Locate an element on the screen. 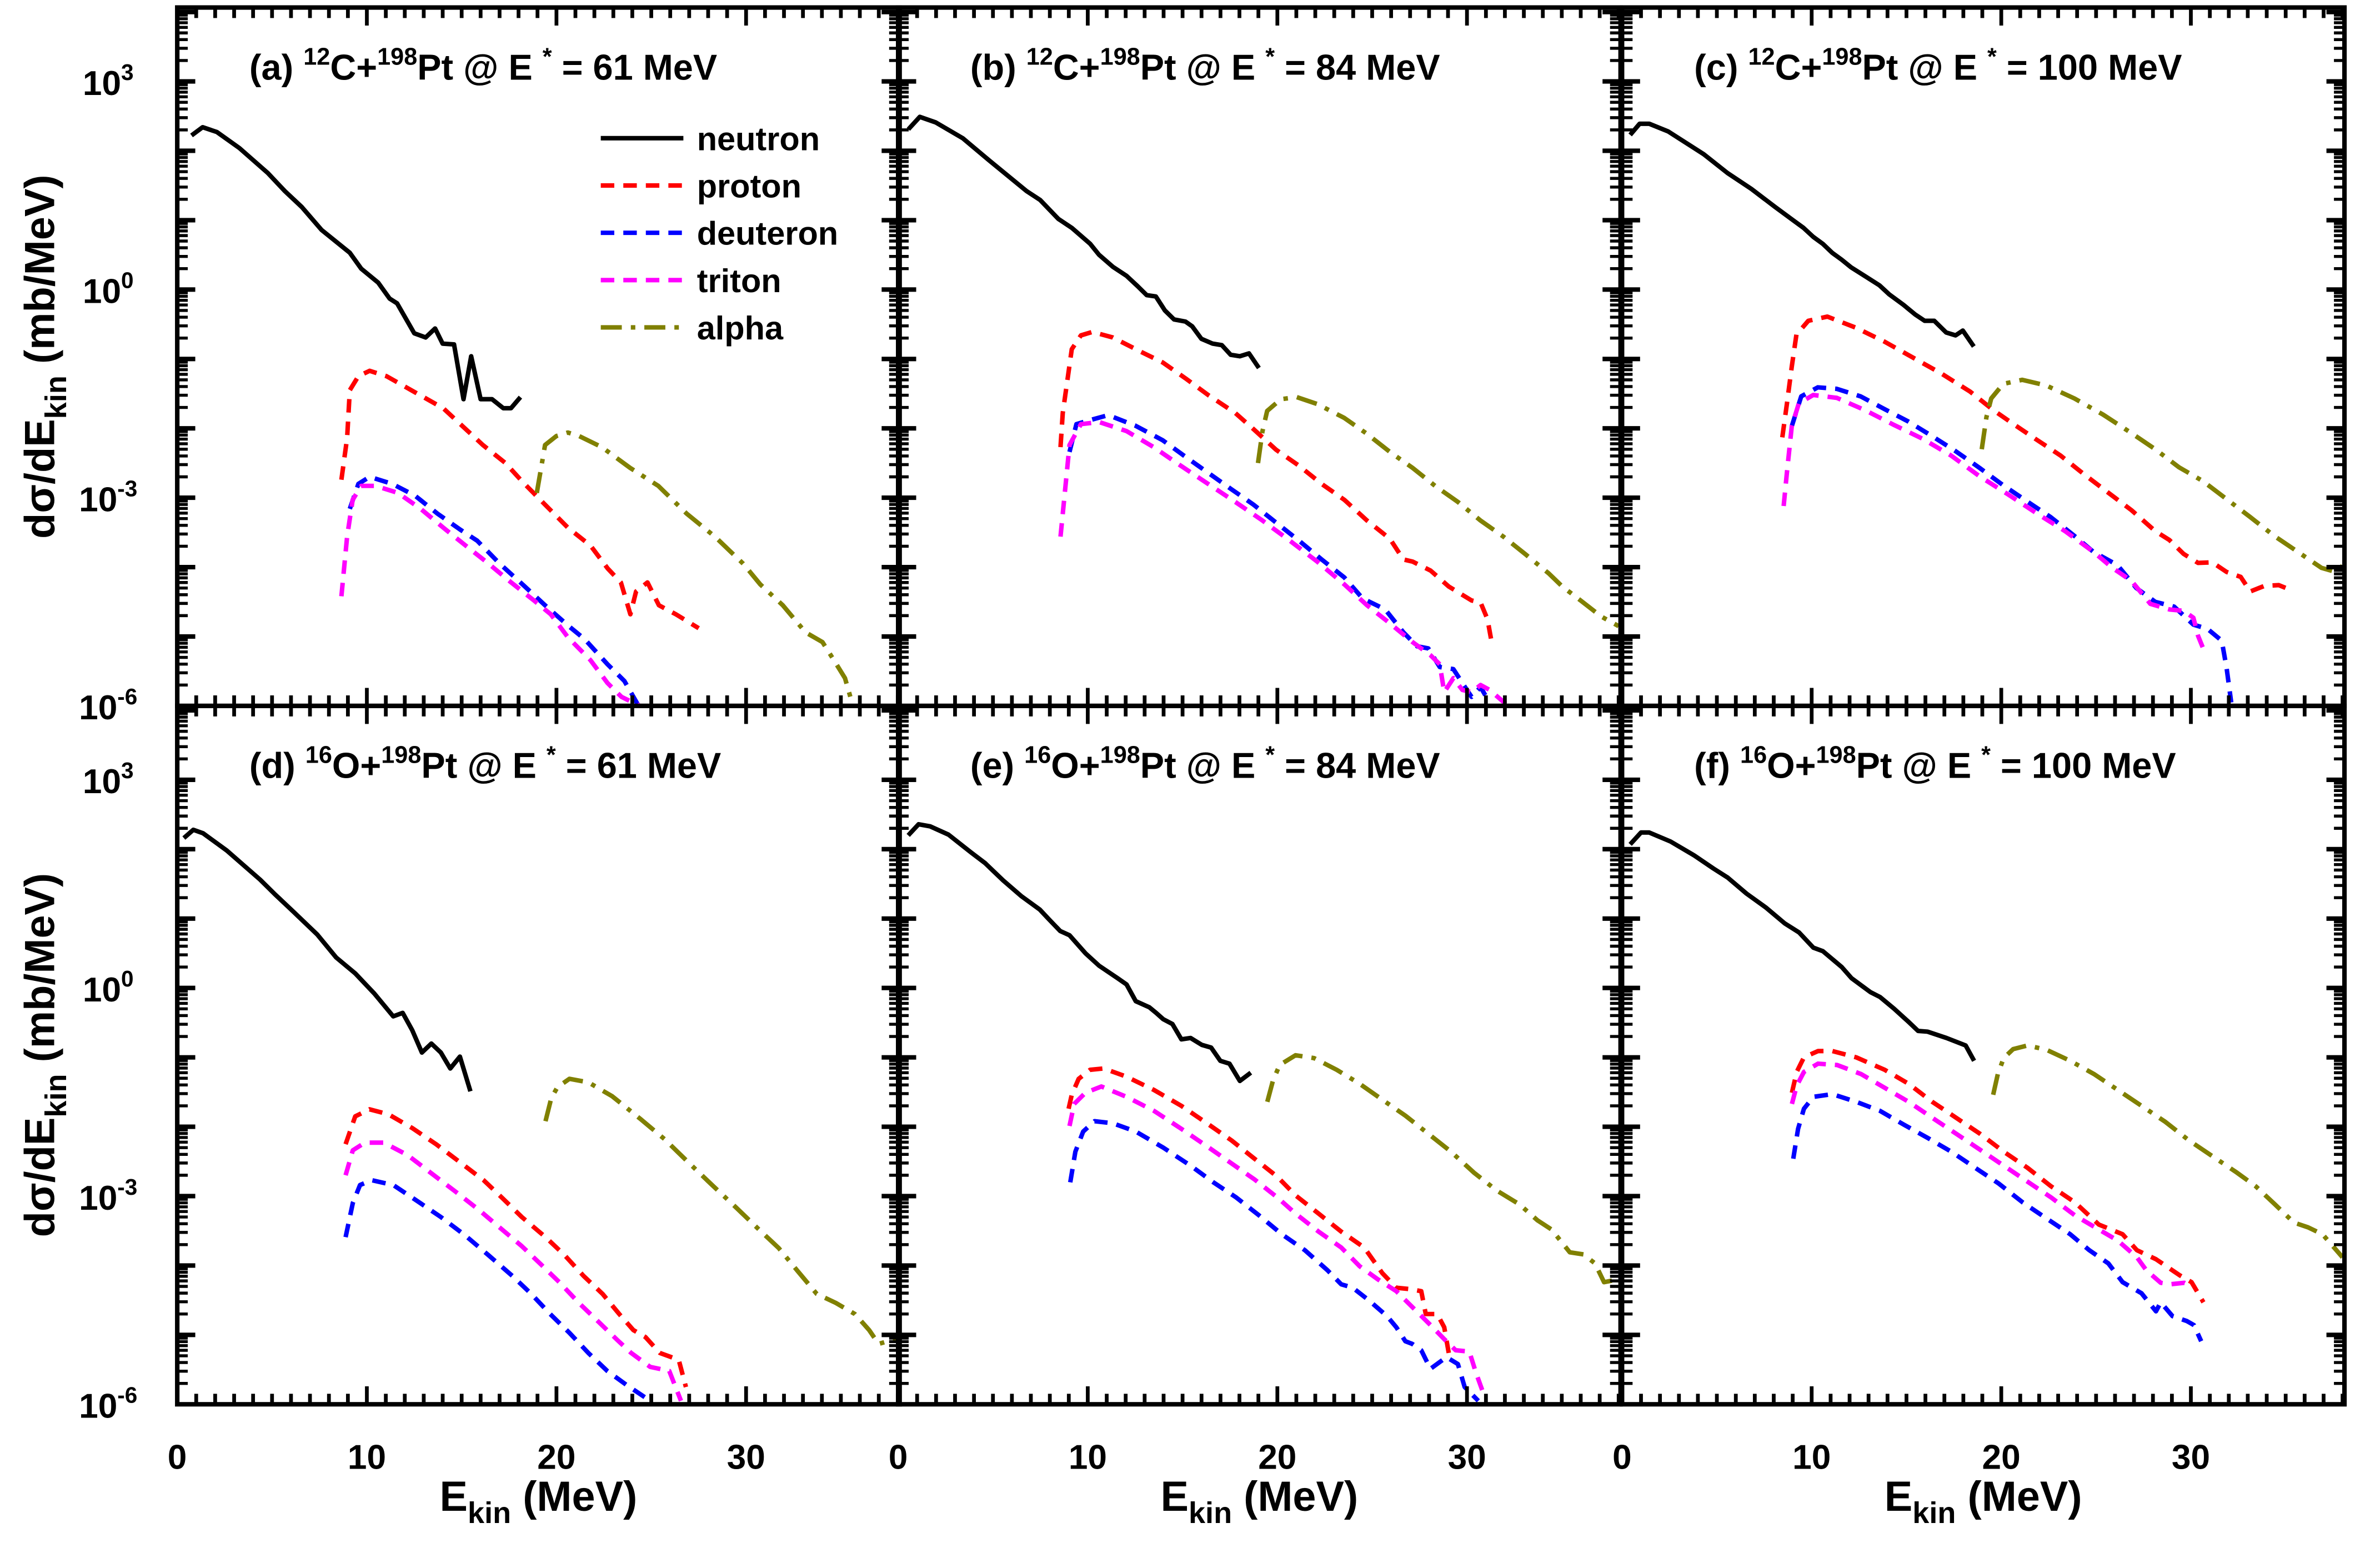  panel-d-neutron-curve is located at coordinates (328, 960).